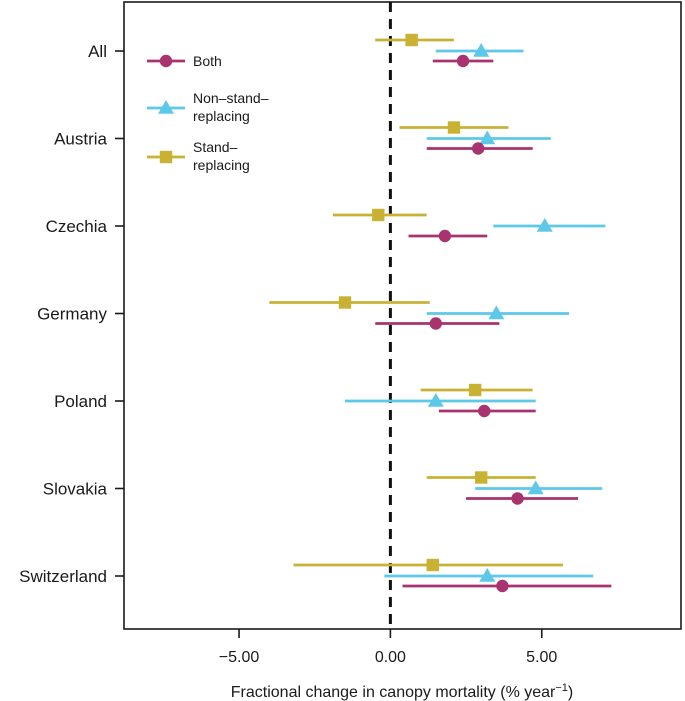 This screenshot has width=685, height=701. What do you see at coordinates (97, 51) in the screenshot?
I see `y-tick-label: All` at bounding box center [97, 51].